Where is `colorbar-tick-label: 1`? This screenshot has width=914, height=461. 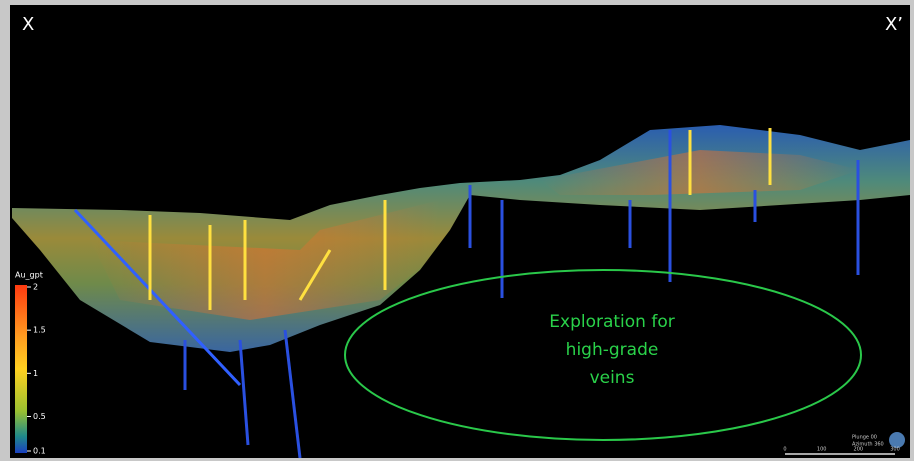
colorbar-tick-label: 1 is located at coordinates (35, 373).